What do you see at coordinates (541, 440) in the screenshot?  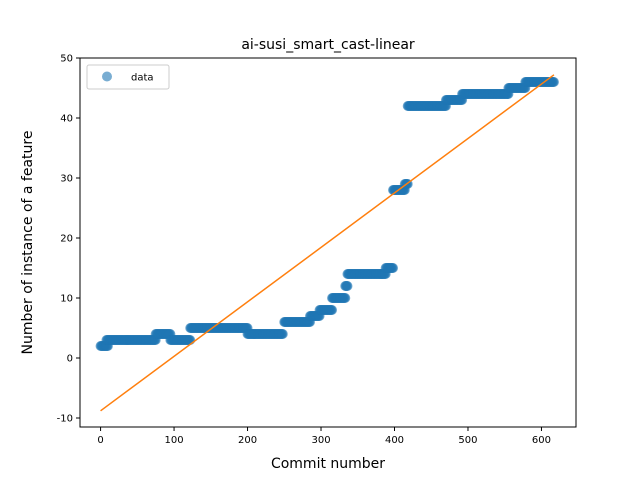 I see `x-tick-label: 600` at bounding box center [541, 440].